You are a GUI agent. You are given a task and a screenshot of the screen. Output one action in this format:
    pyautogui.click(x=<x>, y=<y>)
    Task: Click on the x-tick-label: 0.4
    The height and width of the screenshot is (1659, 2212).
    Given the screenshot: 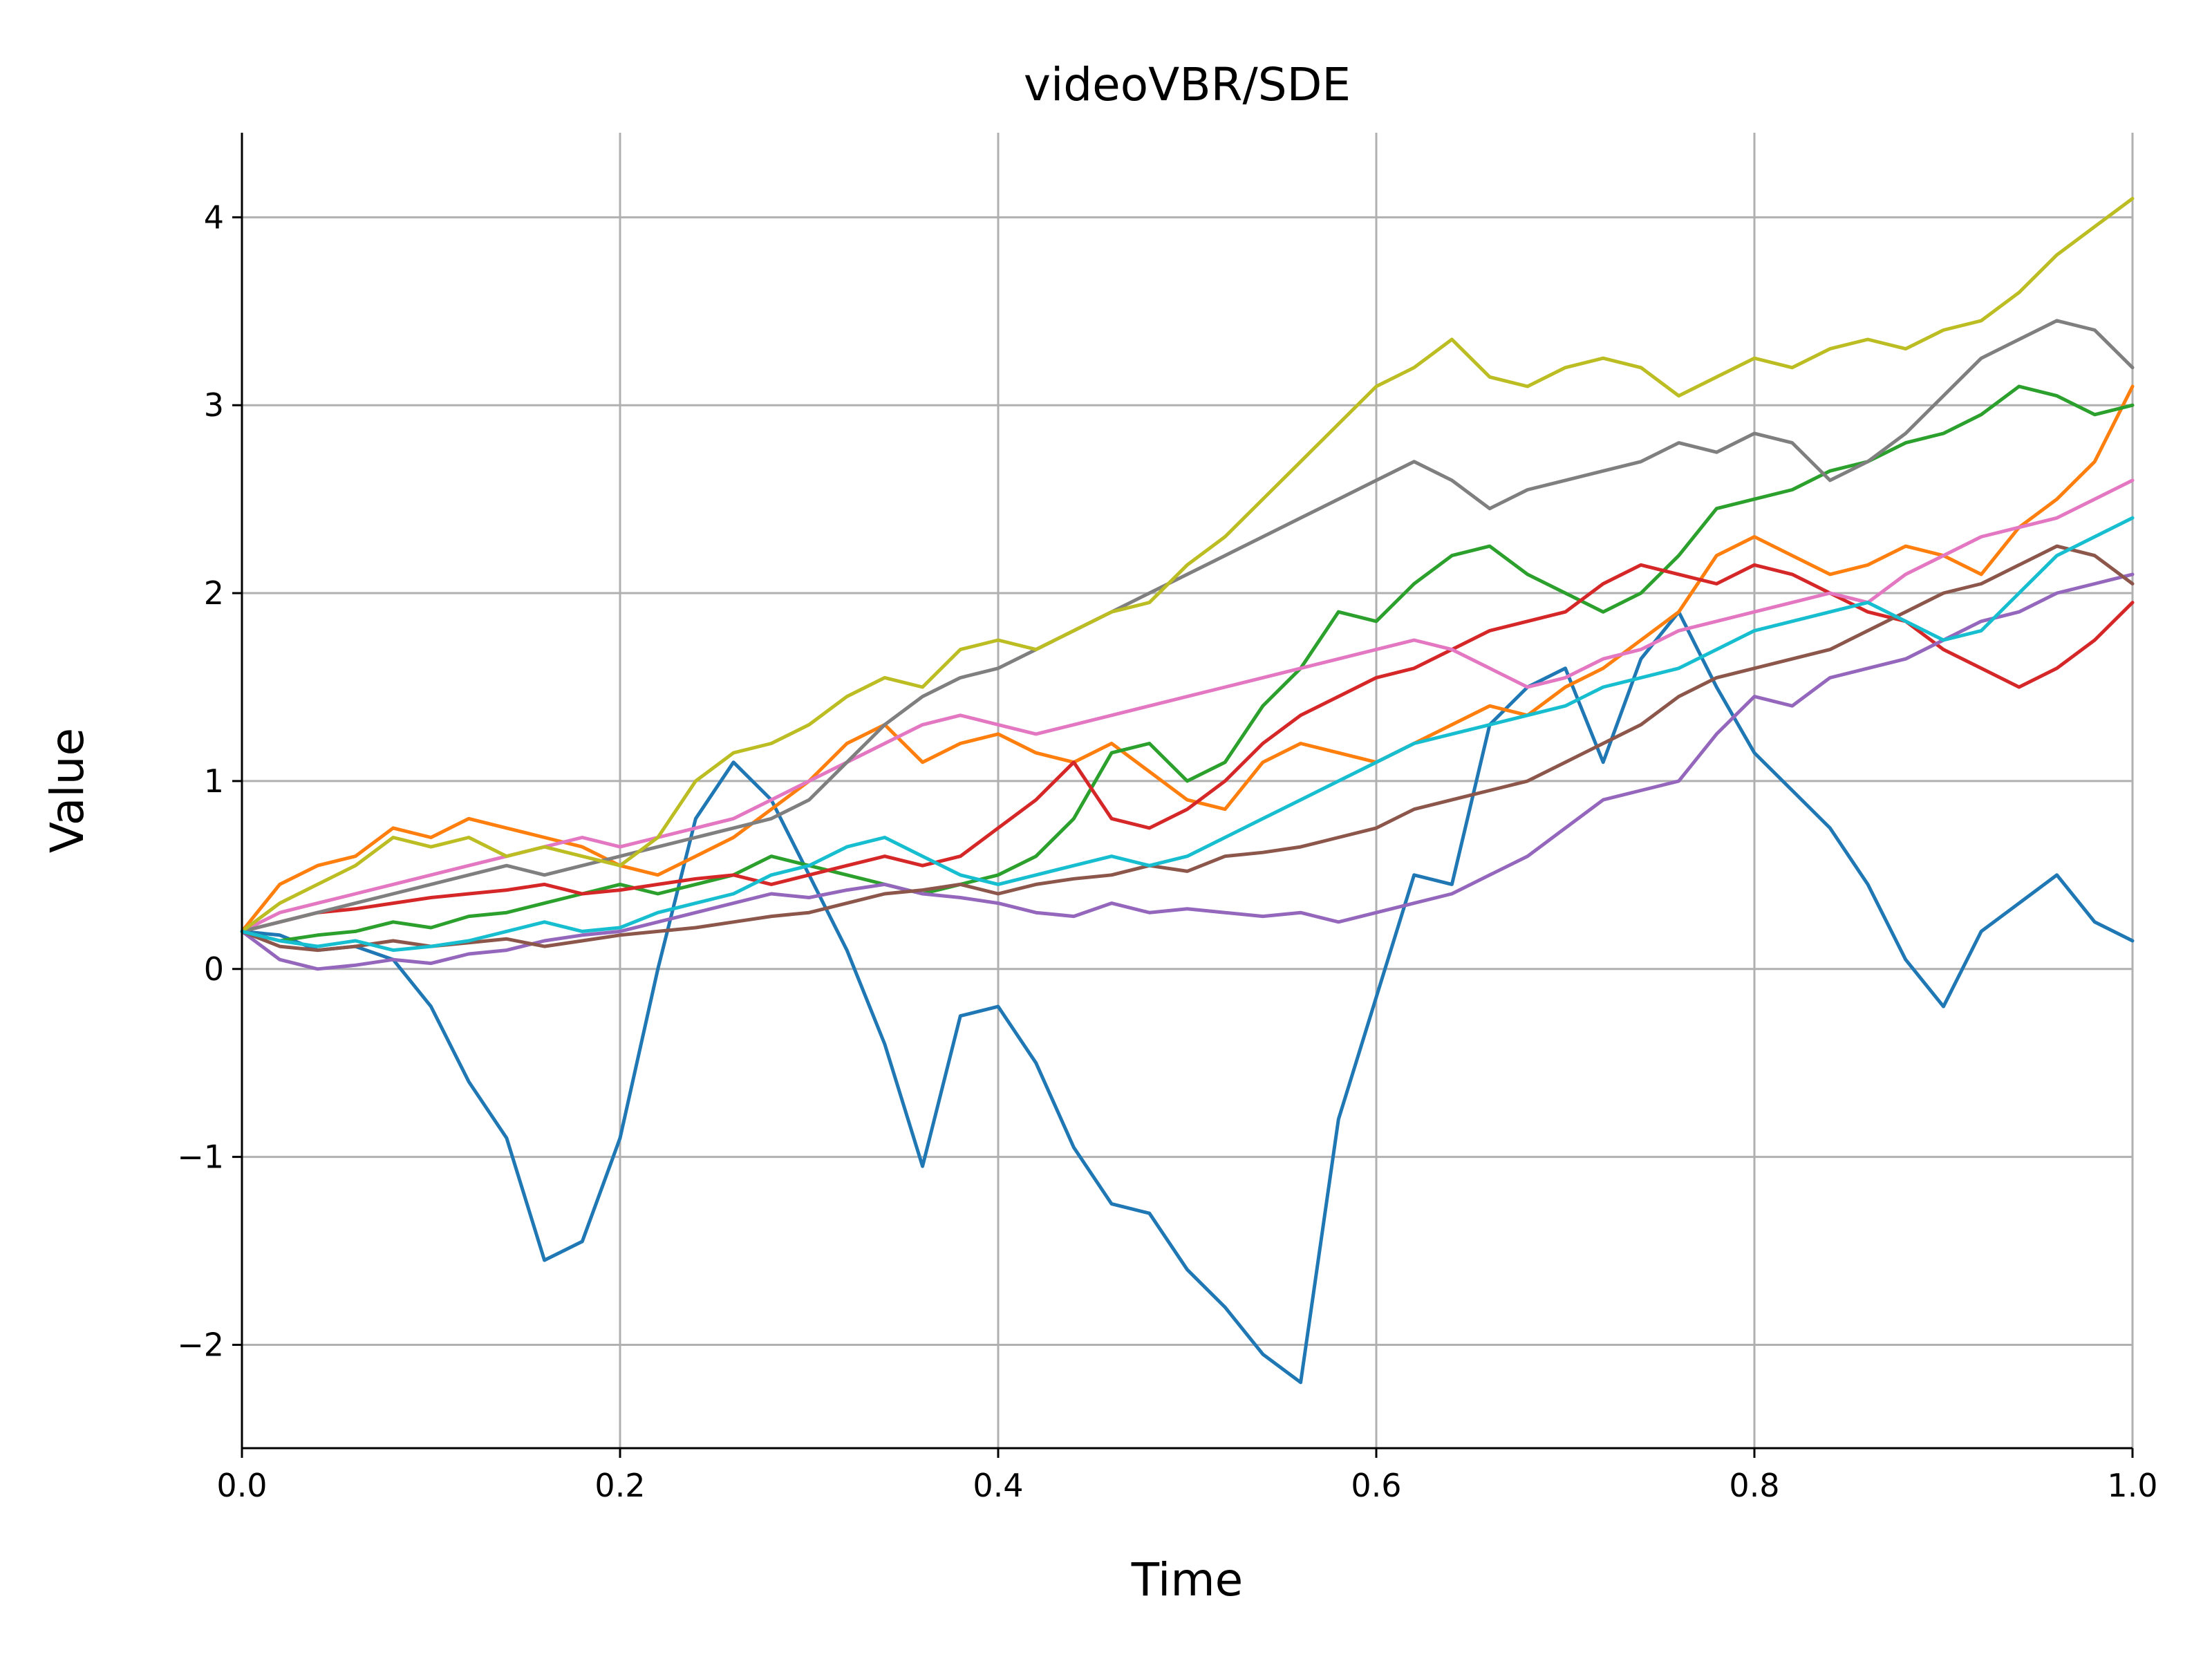 What is the action you would take?
    pyautogui.click(x=998, y=1485)
    